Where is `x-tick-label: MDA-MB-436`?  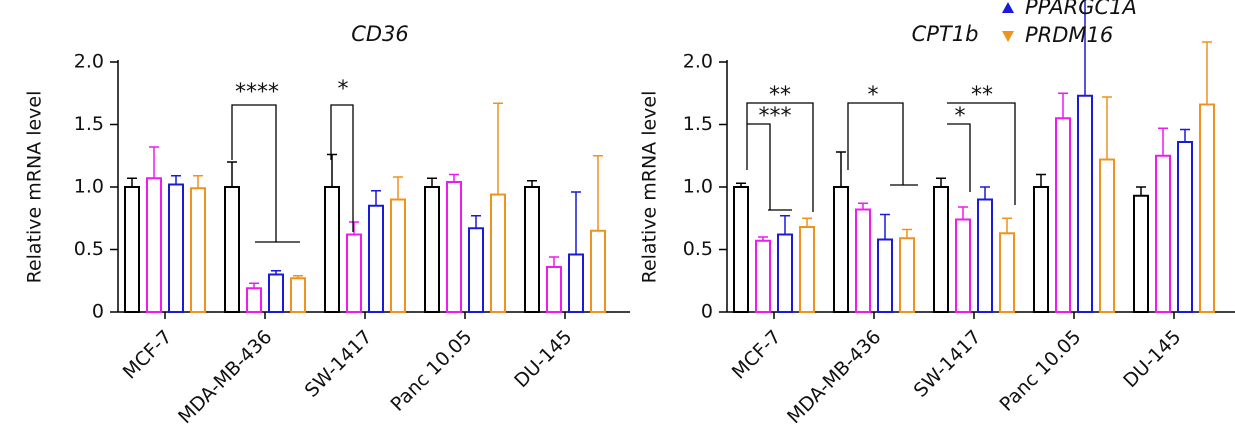 x-tick-label: MDA-MB-436 is located at coordinates (225, 377).